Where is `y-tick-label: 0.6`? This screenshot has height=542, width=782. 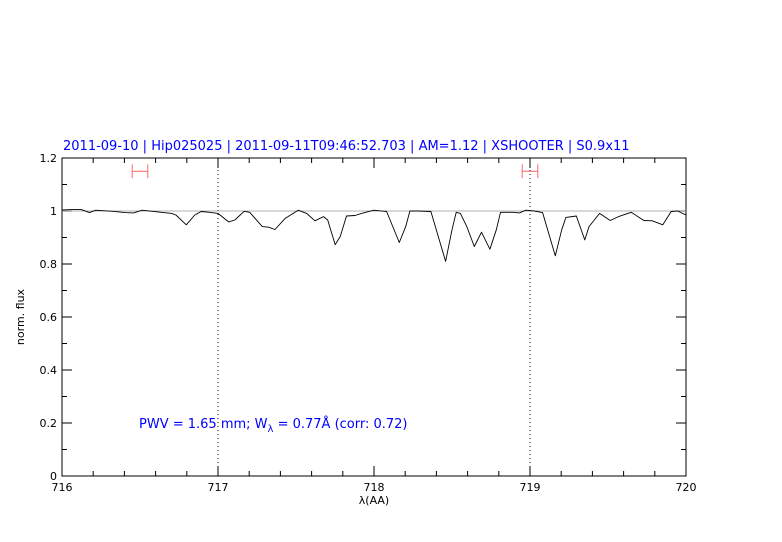 y-tick-label: 0.6 is located at coordinates (49, 317).